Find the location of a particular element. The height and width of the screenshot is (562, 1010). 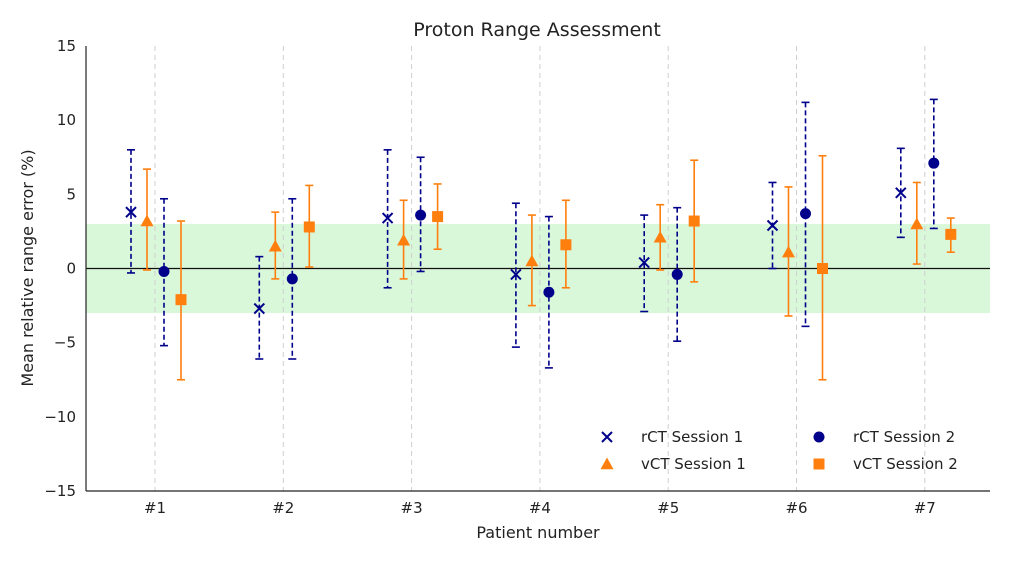

y-tick-label: 0 is located at coordinates (71, 269).